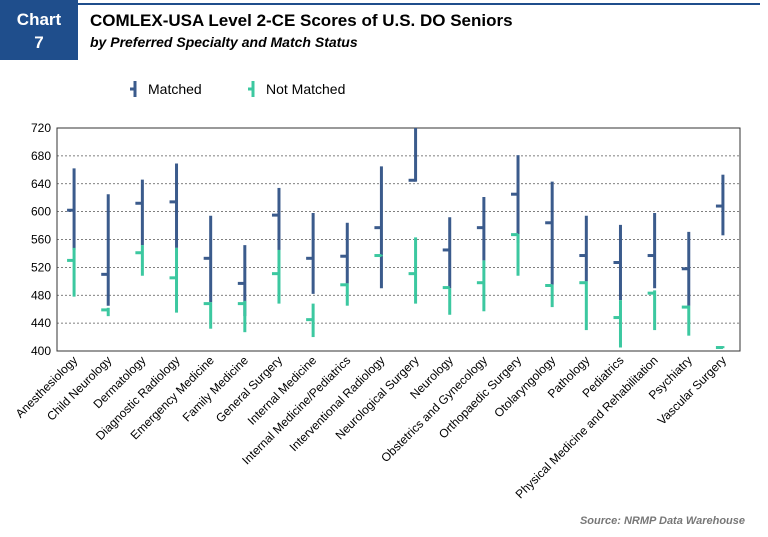 This screenshot has height=537, width=768. What do you see at coordinates (224, 42) in the screenshot?
I see `chart-subtitle: by Preferred Specialty and Match Status` at bounding box center [224, 42].